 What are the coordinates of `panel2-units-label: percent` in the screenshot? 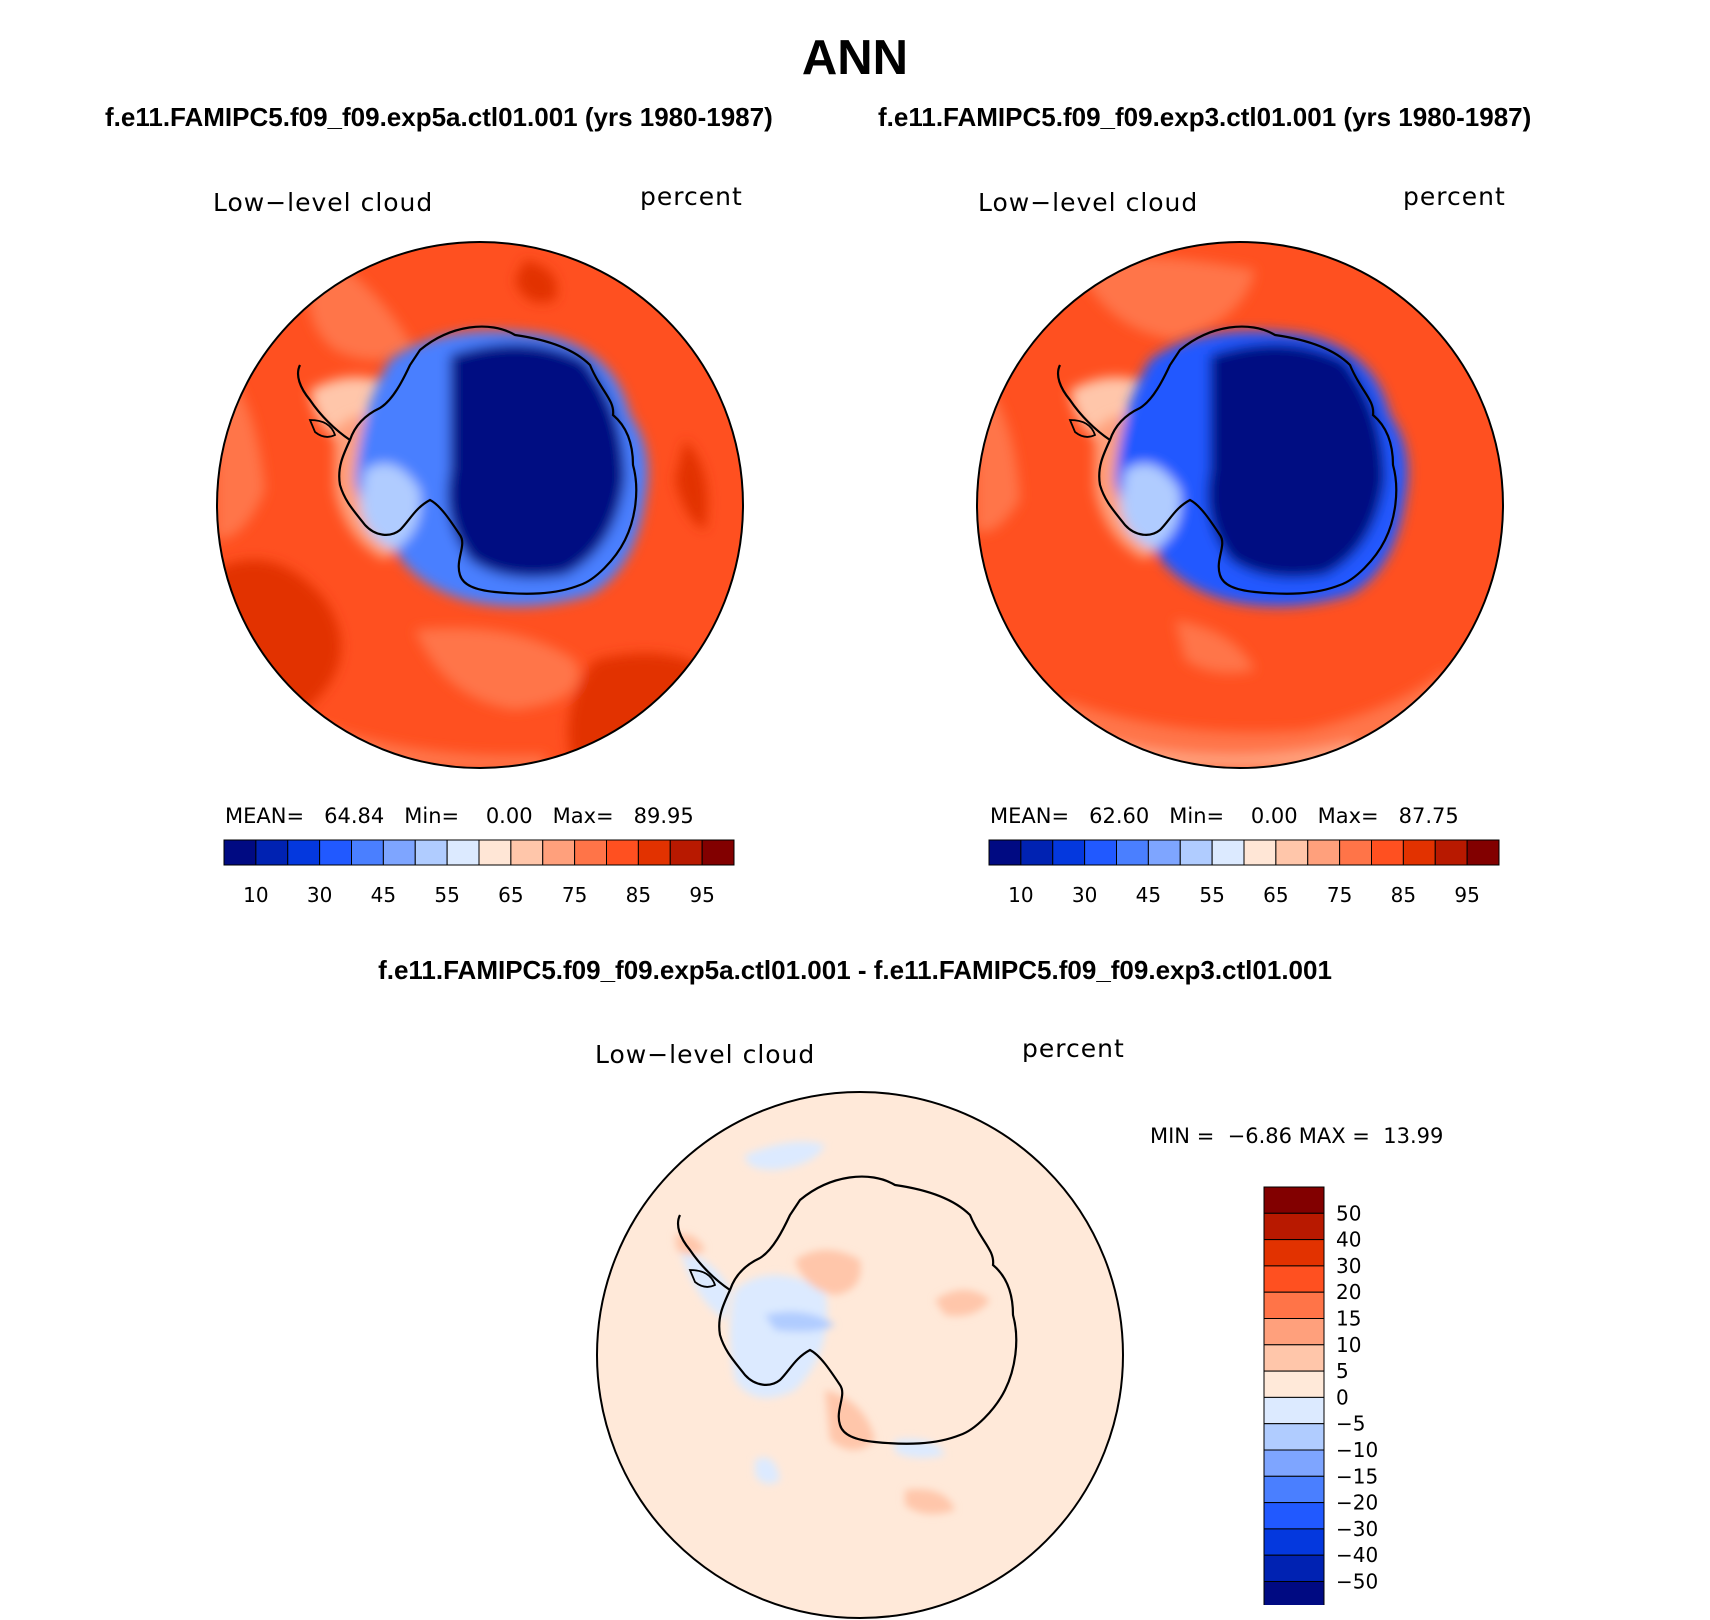 It's located at (1454, 196).